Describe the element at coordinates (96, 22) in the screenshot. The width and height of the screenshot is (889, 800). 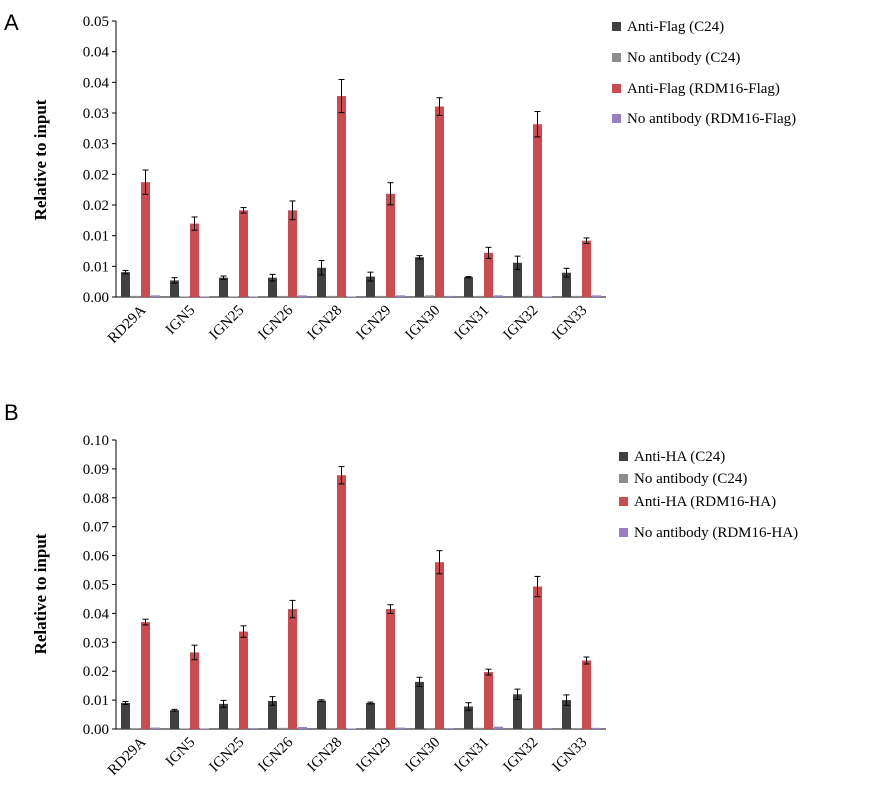
I see `panel-a-y-tick-label: 0.05` at that location.